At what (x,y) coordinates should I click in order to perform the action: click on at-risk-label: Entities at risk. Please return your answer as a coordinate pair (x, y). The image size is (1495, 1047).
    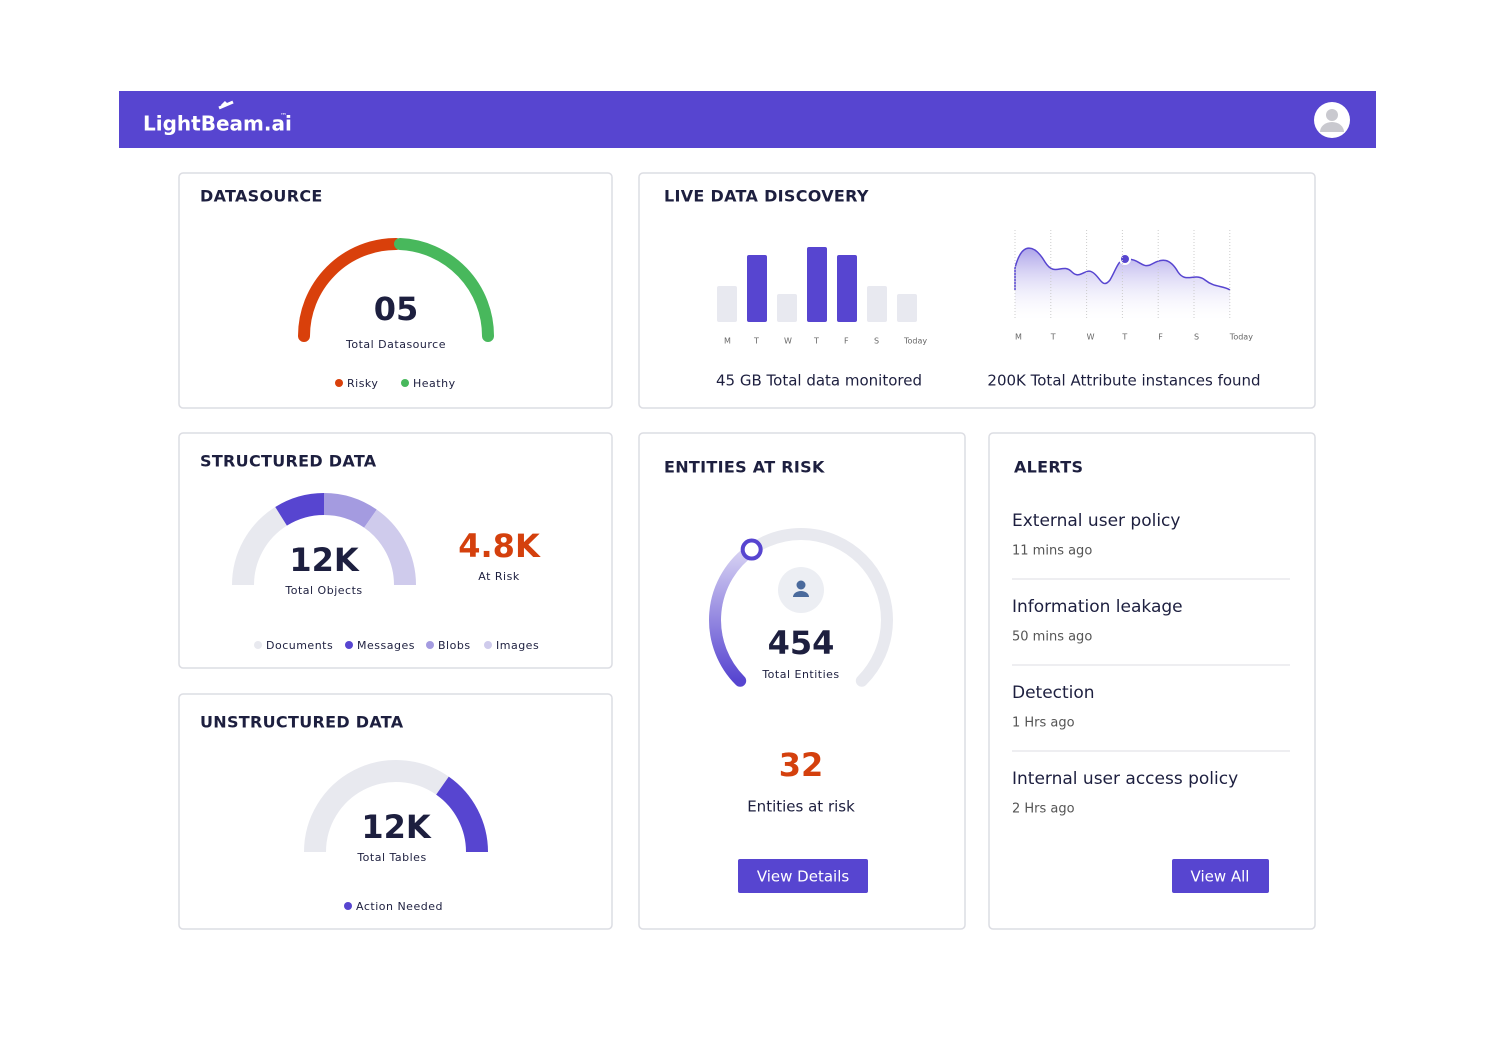
    Looking at the image, I should click on (801, 807).